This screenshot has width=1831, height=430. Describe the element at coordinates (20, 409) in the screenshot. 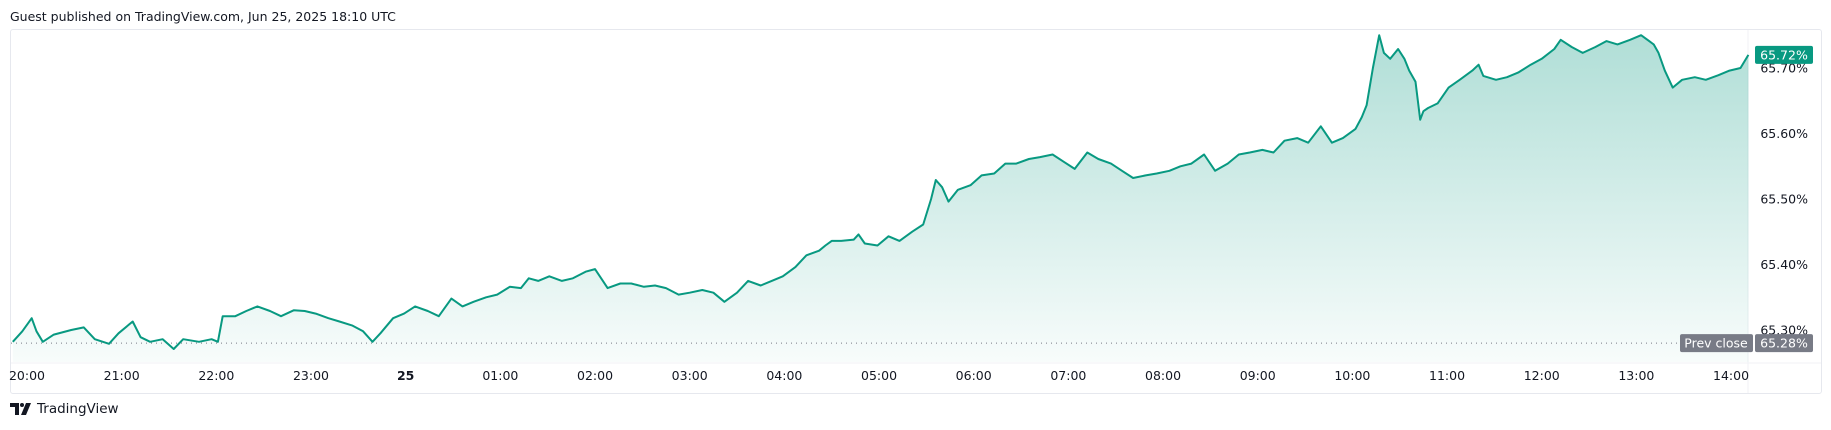

I see `tradingview-logo-icon` at that location.